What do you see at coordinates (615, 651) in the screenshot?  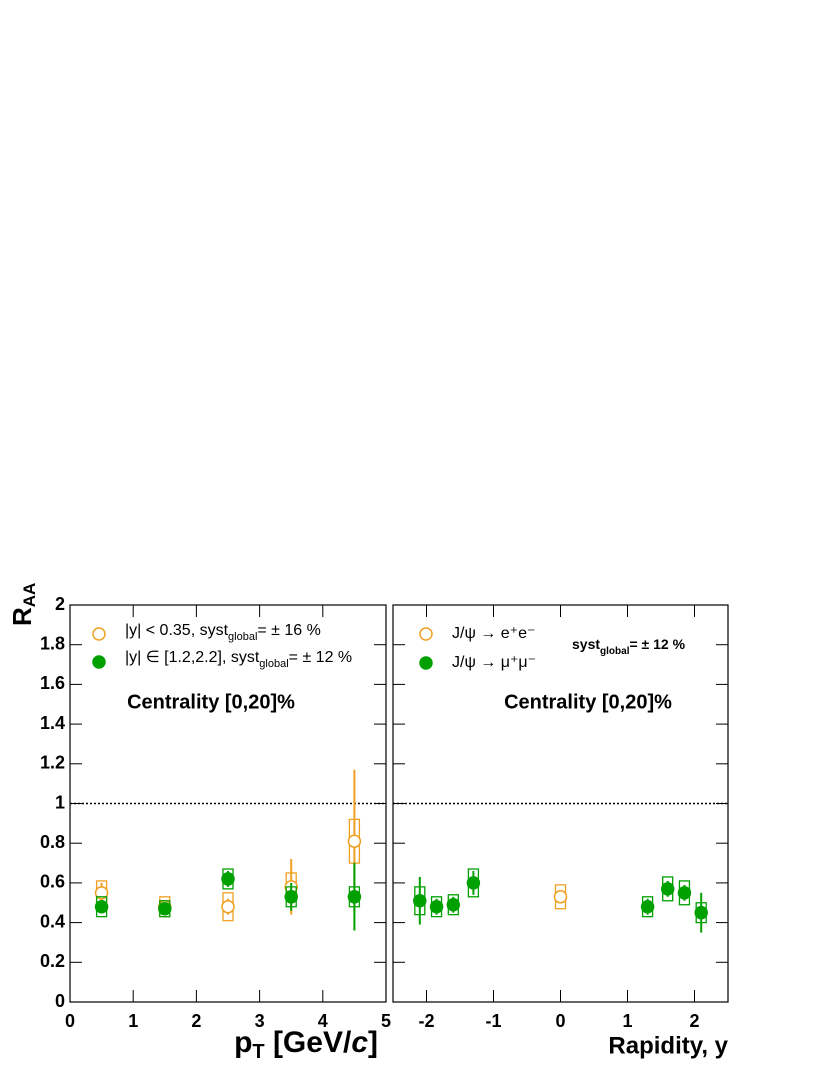 I see `note-sub: global` at bounding box center [615, 651].